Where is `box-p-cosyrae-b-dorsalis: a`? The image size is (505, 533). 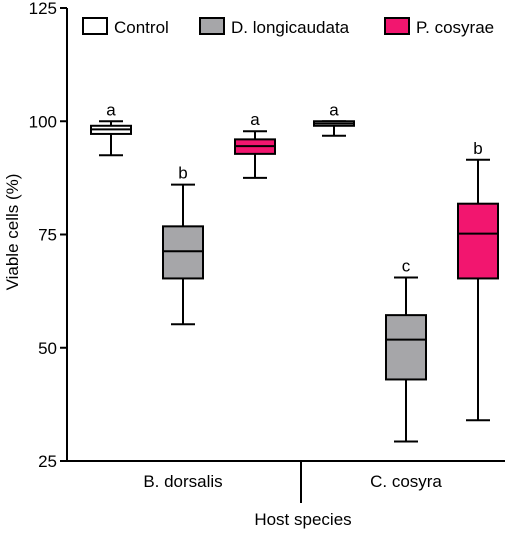 box-p-cosyrae-b-dorsalis: a is located at coordinates (255, 144).